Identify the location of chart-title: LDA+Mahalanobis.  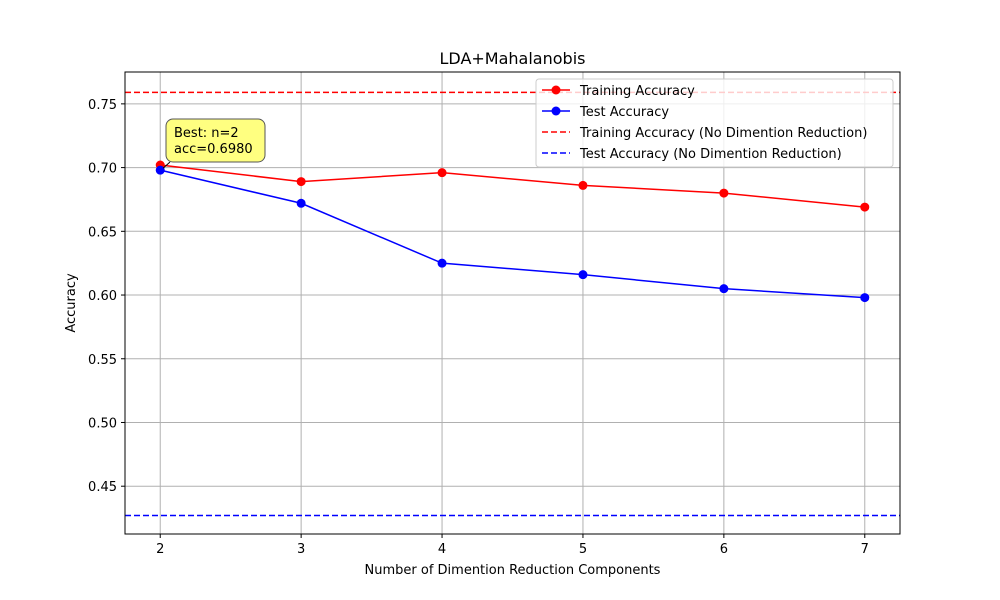
(513, 58).